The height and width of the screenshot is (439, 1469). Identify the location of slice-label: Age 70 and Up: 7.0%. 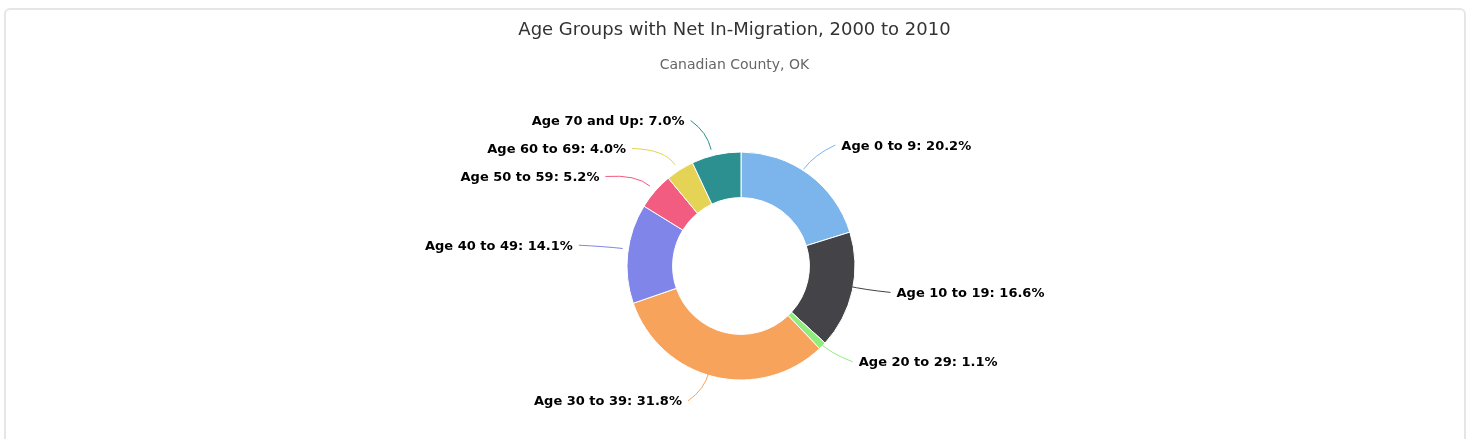
(608, 120).